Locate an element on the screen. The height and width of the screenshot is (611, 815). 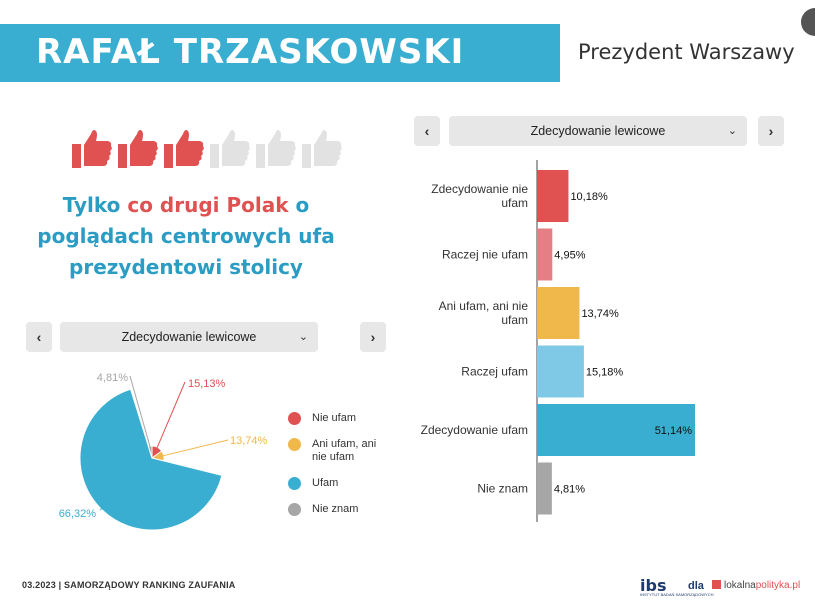
bar-value-label: 13,74% is located at coordinates (600, 314).